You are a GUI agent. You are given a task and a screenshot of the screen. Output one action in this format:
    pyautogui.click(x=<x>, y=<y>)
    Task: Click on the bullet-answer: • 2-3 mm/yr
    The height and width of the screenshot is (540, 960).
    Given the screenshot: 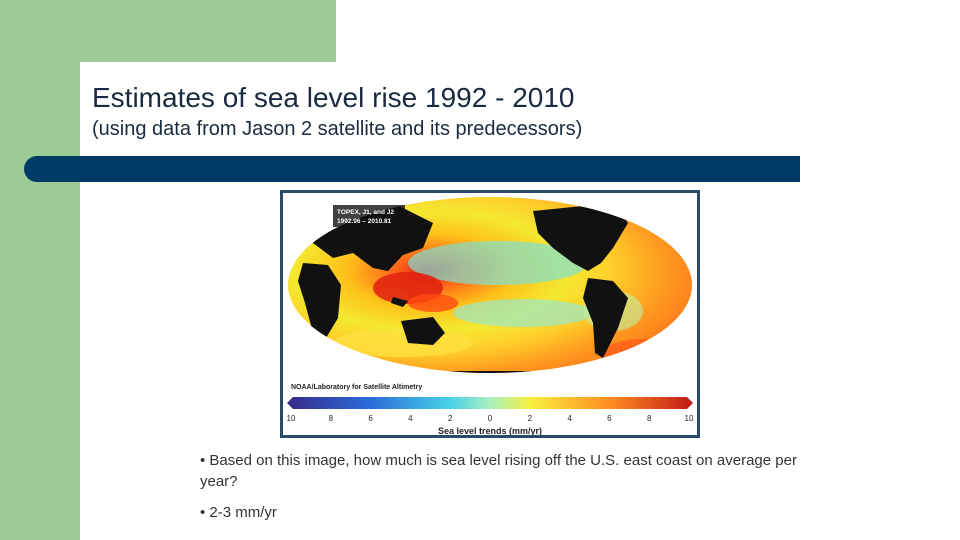 What is the action you would take?
    pyautogui.click(x=238, y=512)
    